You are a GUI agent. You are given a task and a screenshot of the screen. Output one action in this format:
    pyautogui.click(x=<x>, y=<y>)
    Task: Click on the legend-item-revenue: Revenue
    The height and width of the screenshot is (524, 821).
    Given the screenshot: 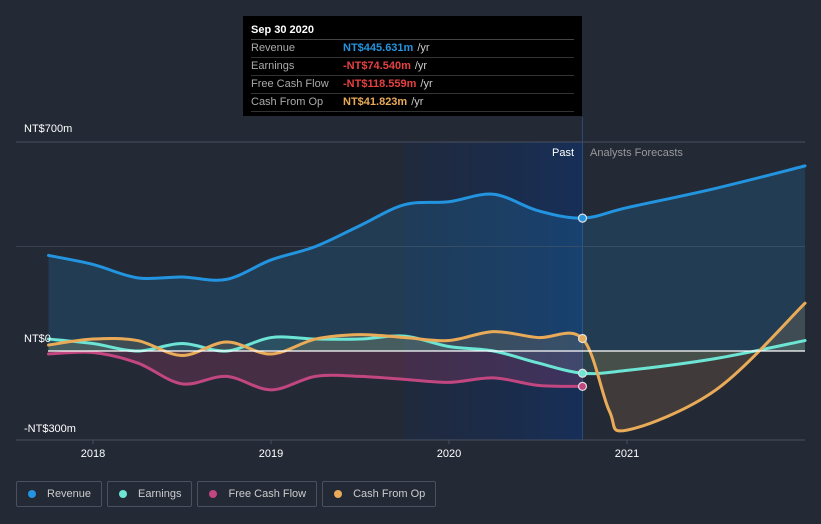 What is the action you would take?
    pyautogui.click(x=59, y=494)
    